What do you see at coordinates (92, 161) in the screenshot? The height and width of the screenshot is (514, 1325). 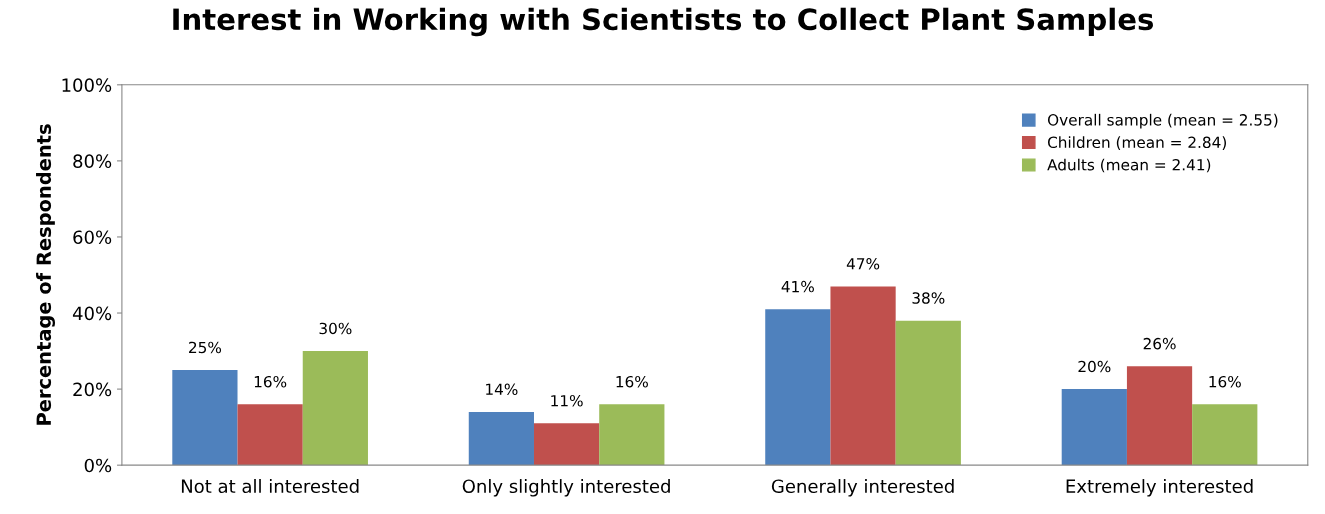 I see `y-tick-label: 80%` at bounding box center [92, 161].